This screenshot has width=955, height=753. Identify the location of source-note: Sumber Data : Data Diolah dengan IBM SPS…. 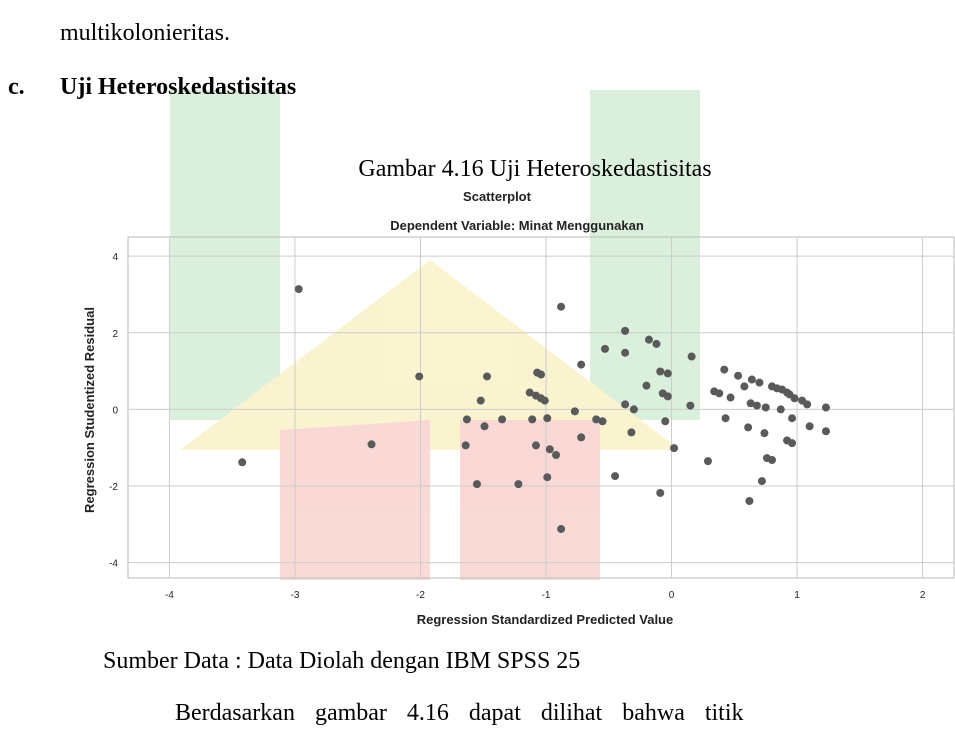
(341, 661).